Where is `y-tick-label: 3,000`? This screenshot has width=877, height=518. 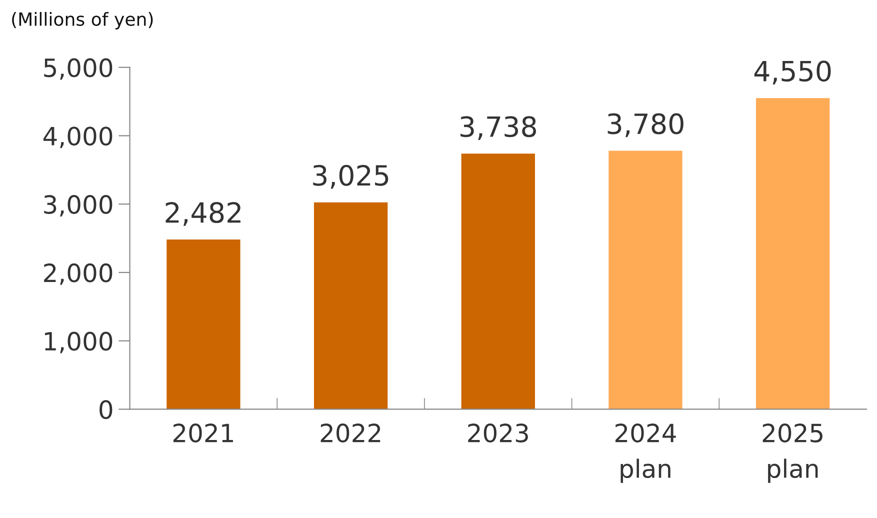 y-tick-label: 3,000 is located at coordinates (78, 205).